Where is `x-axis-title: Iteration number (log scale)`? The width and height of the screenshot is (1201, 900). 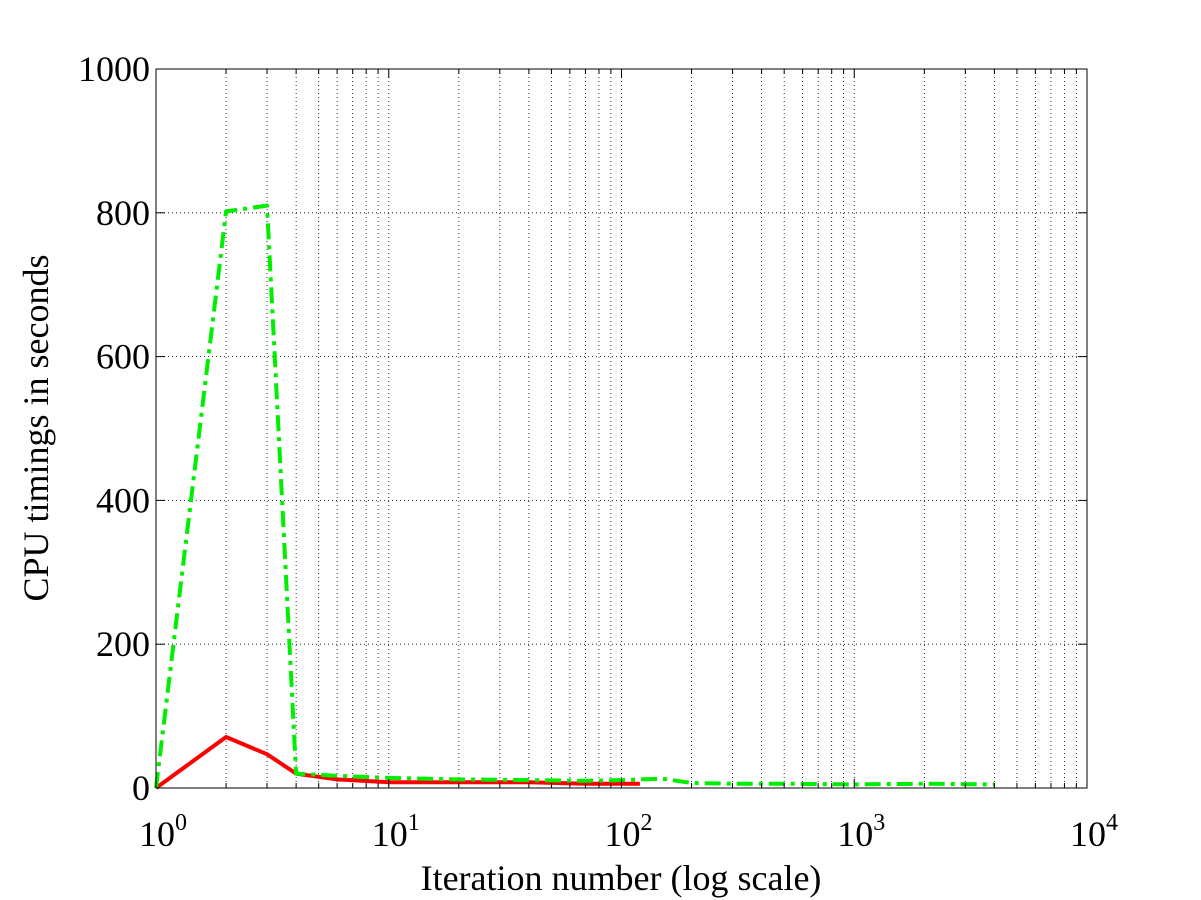
x-axis-title: Iteration number (log scale) is located at coordinates (621, 878).